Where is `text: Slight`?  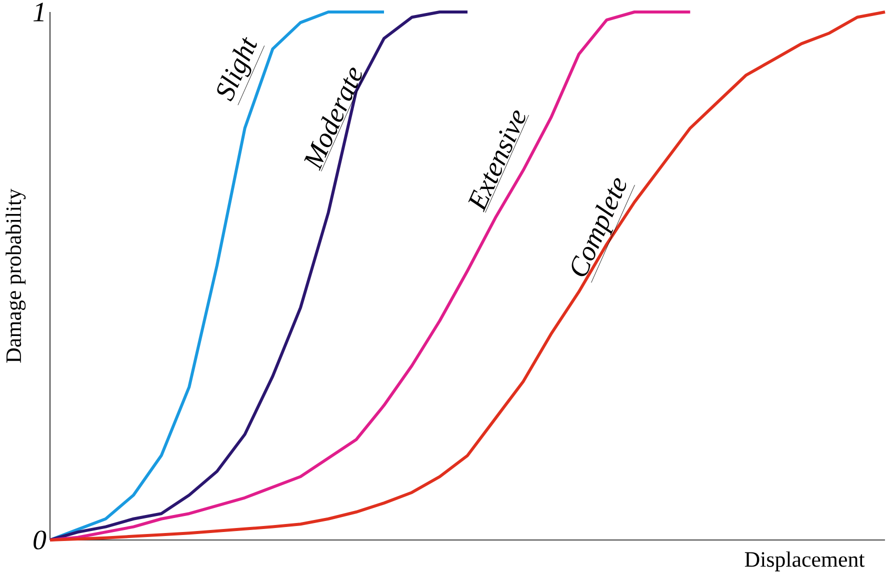
text: Slight is located at coordinates (237, 69).